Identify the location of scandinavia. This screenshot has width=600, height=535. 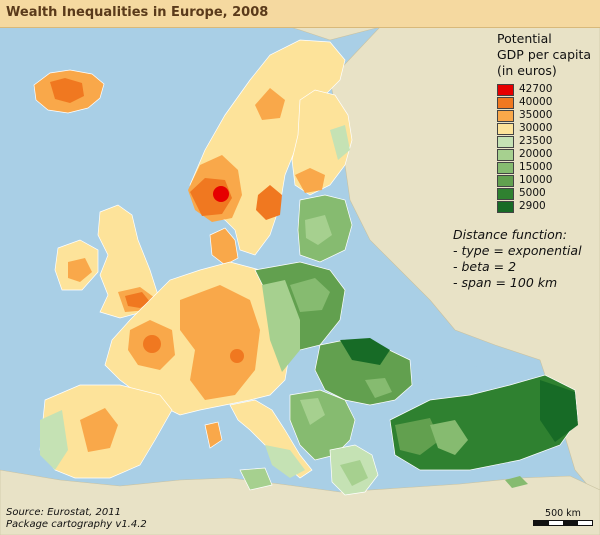
(267, 147).